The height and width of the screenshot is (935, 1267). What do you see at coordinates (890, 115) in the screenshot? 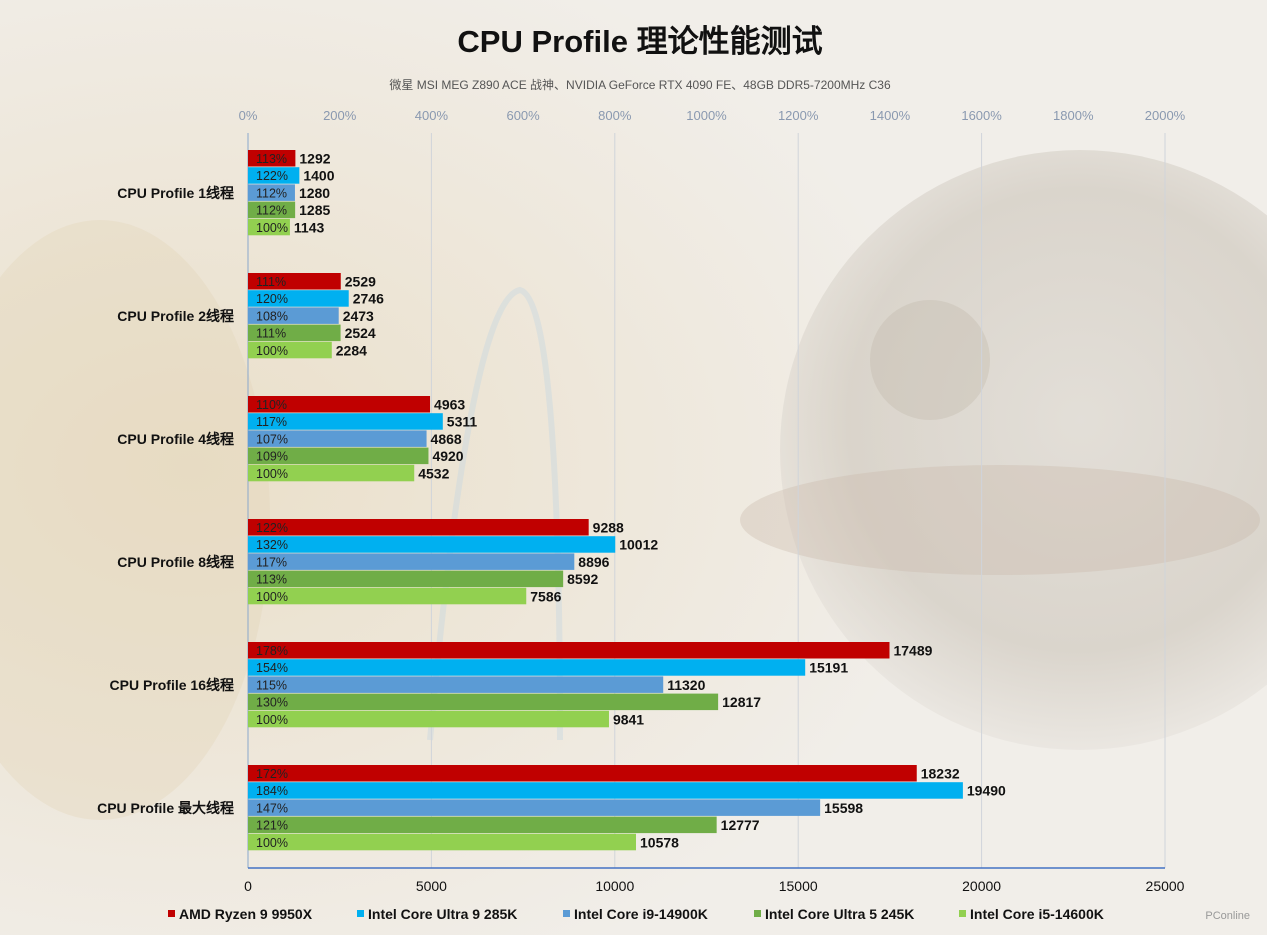
I see `top-tick-label: 1400%` at bounding box center [890, 115].